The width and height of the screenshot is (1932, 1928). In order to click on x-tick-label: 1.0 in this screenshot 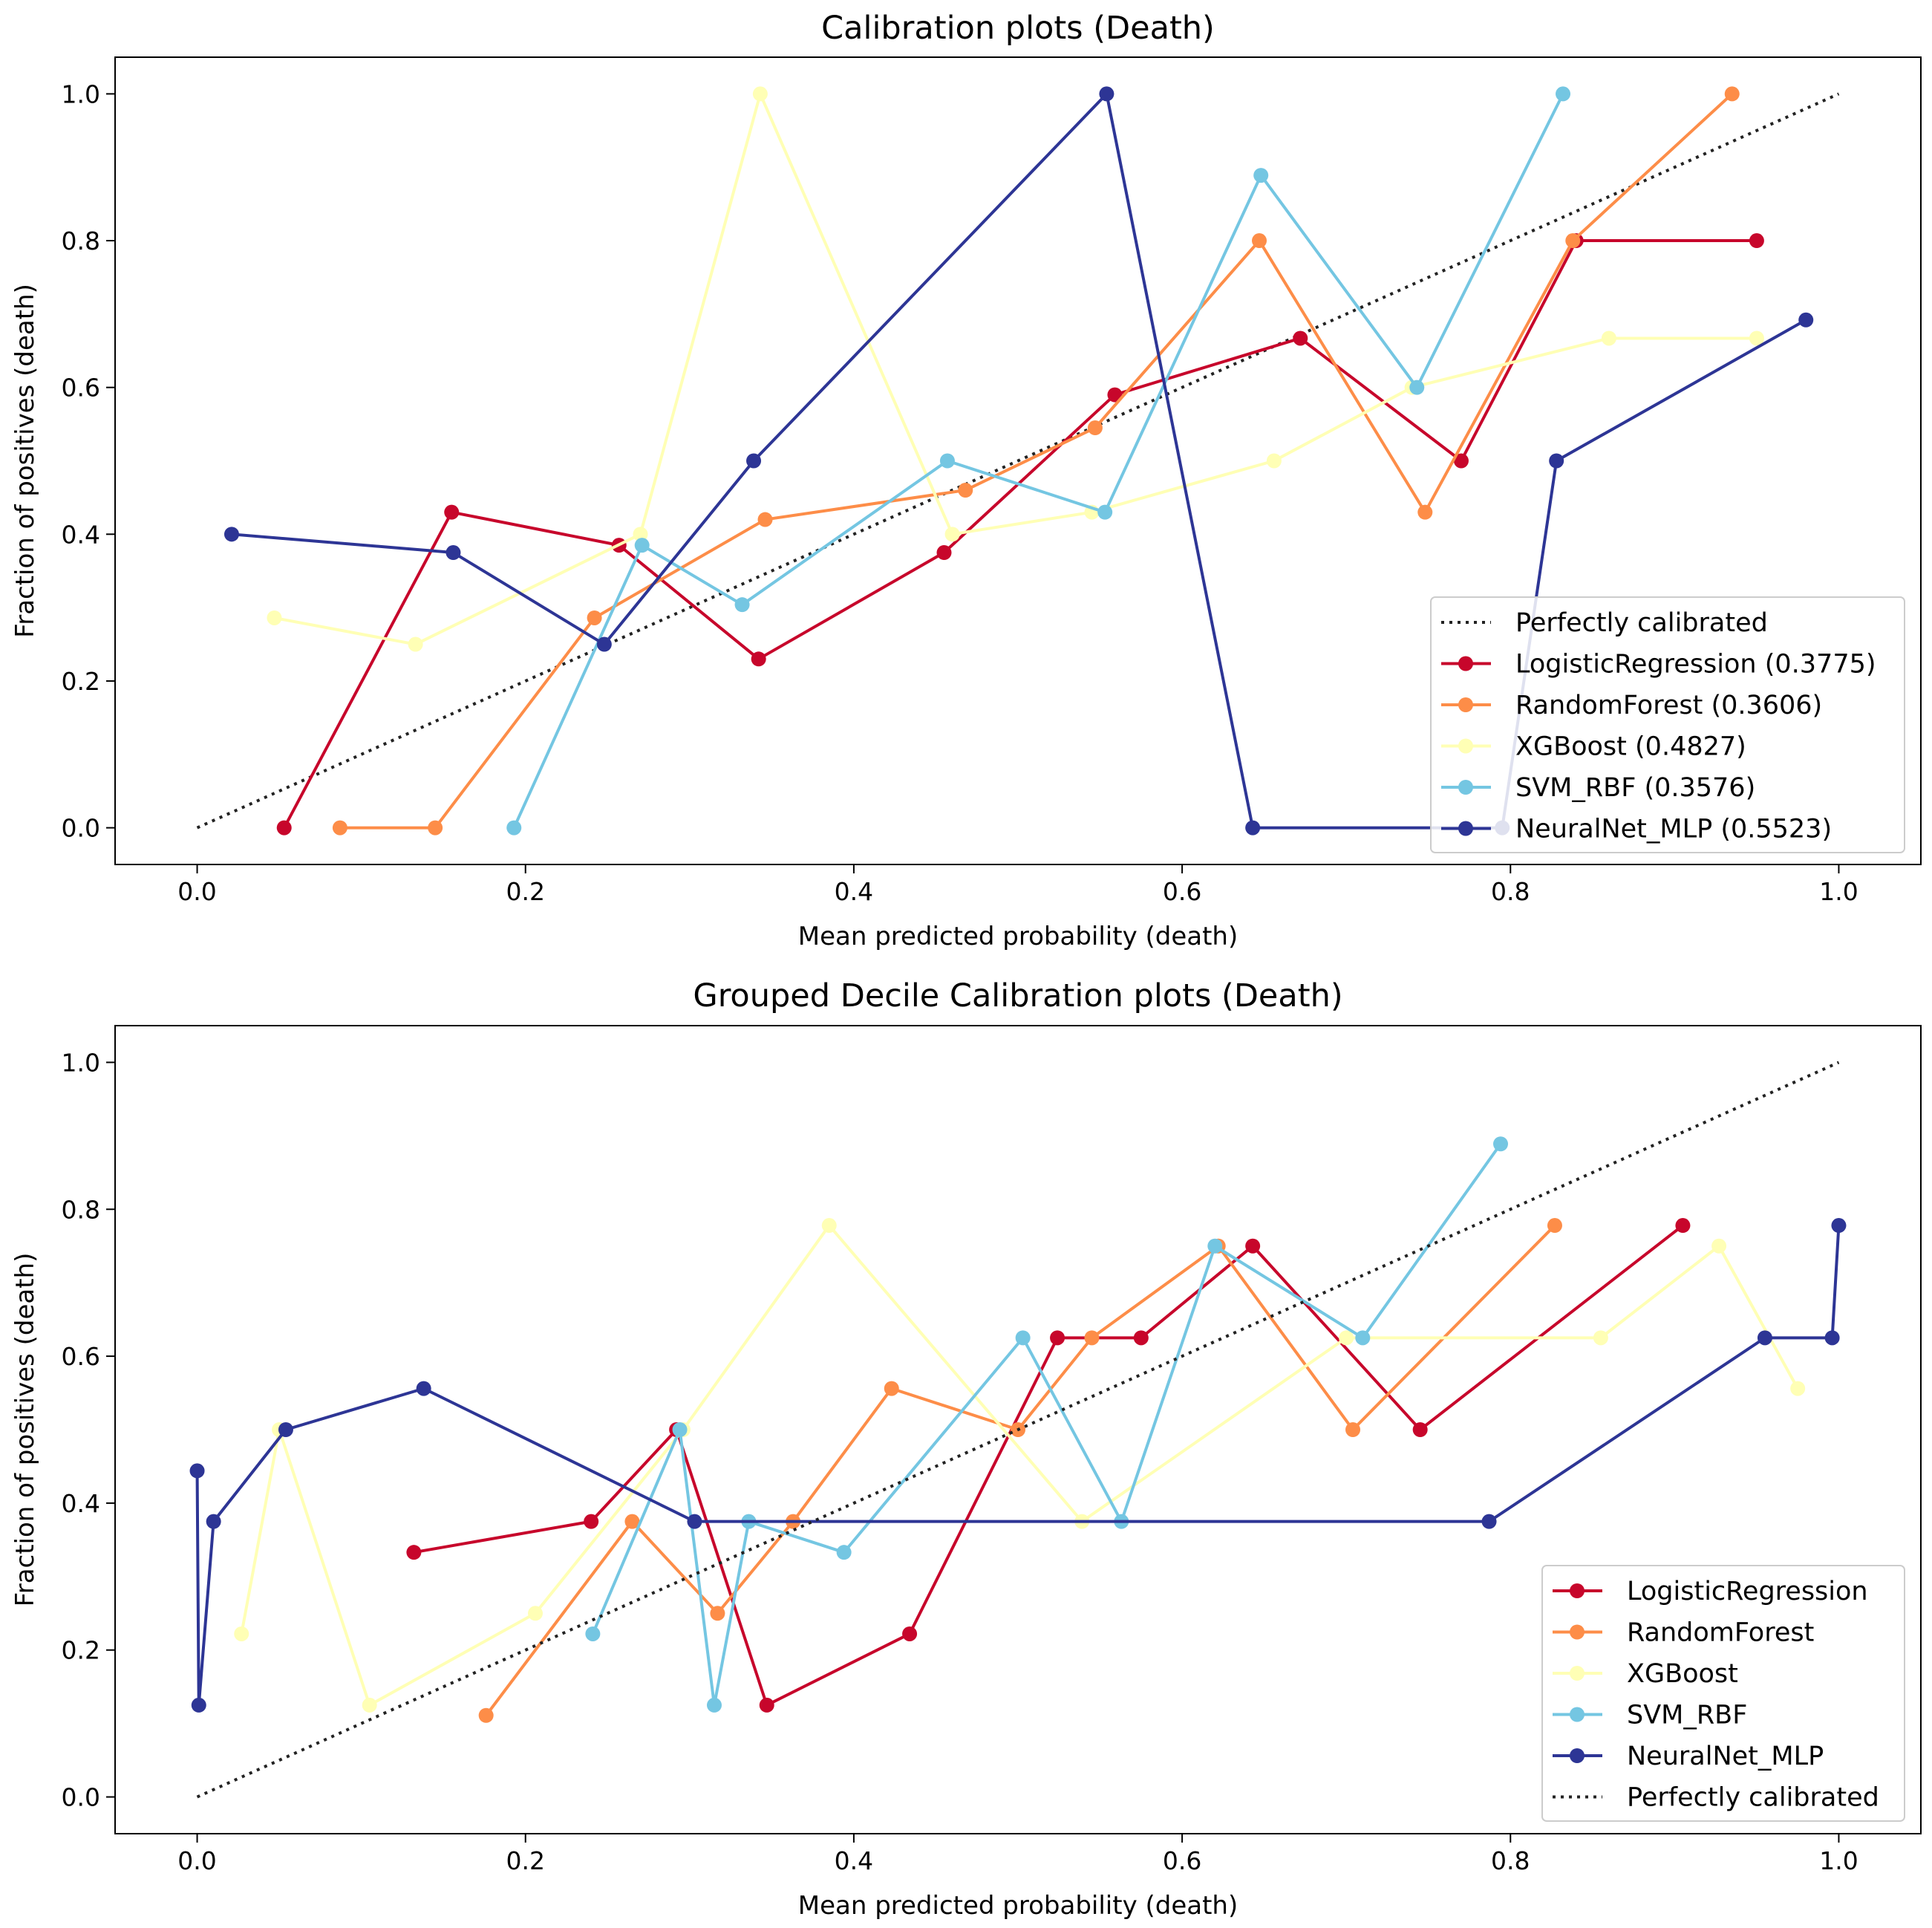, I will do `click(1839, 1861)`.